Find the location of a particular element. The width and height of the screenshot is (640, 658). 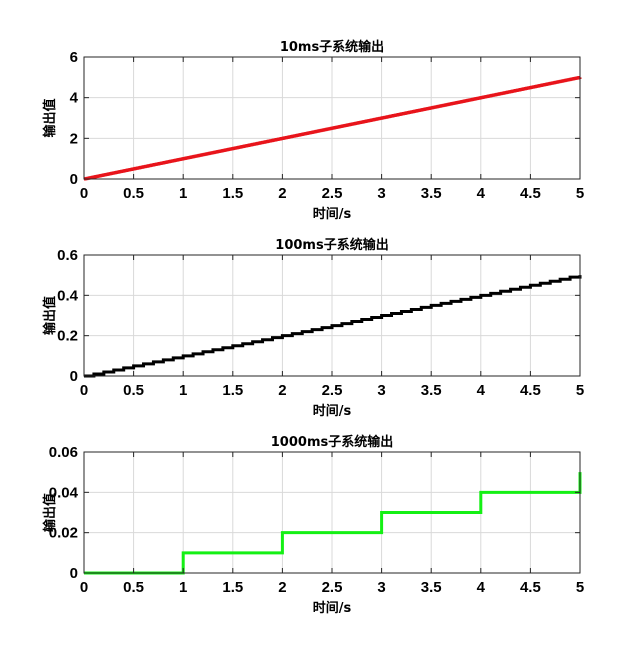

y-tick-label: 0.02 is located at coordinates (63, 533).